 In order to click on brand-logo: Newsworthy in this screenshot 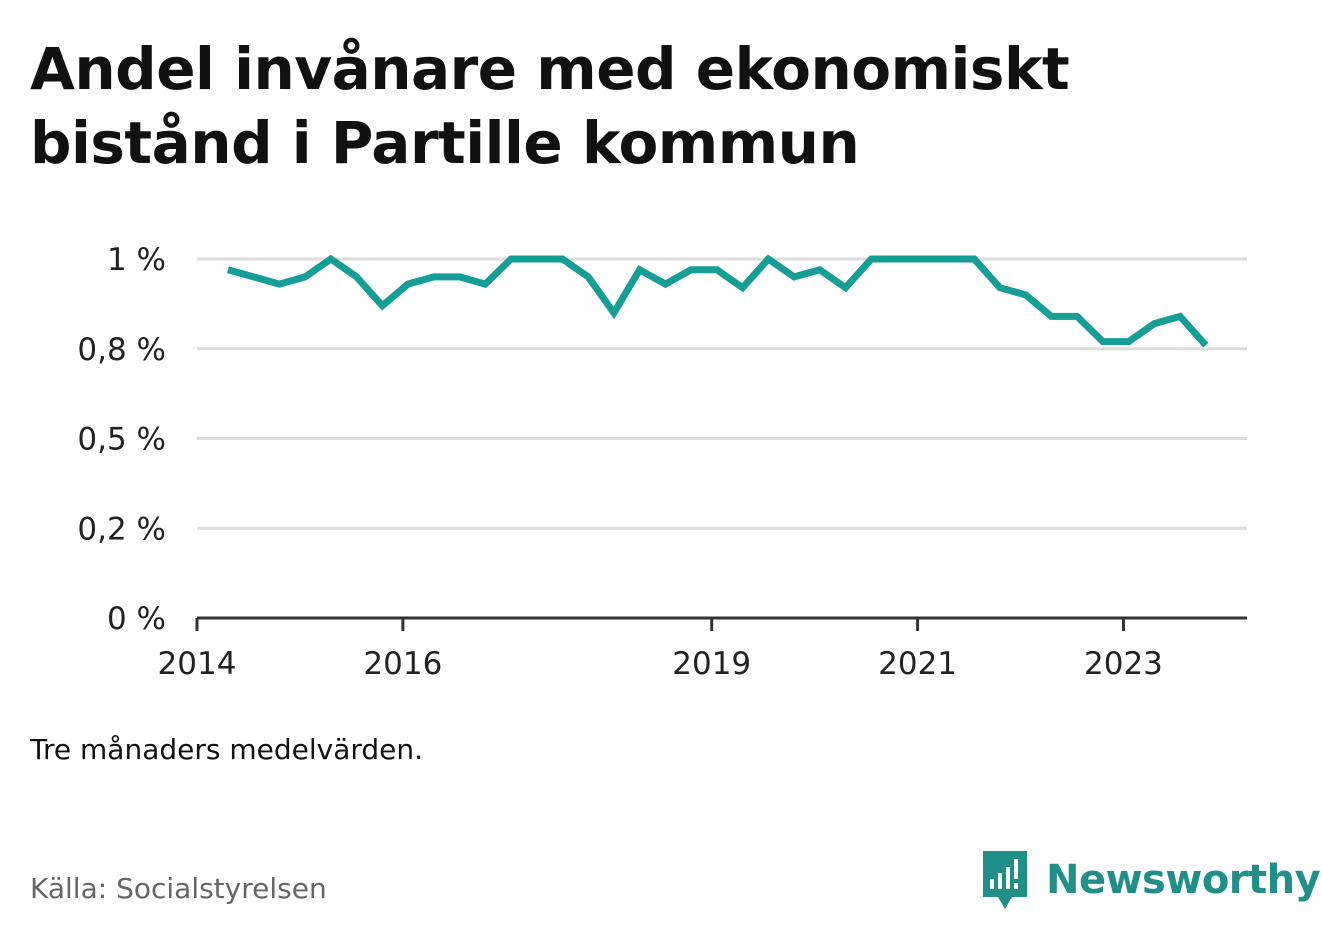, I will do `click(1150, 880)`.